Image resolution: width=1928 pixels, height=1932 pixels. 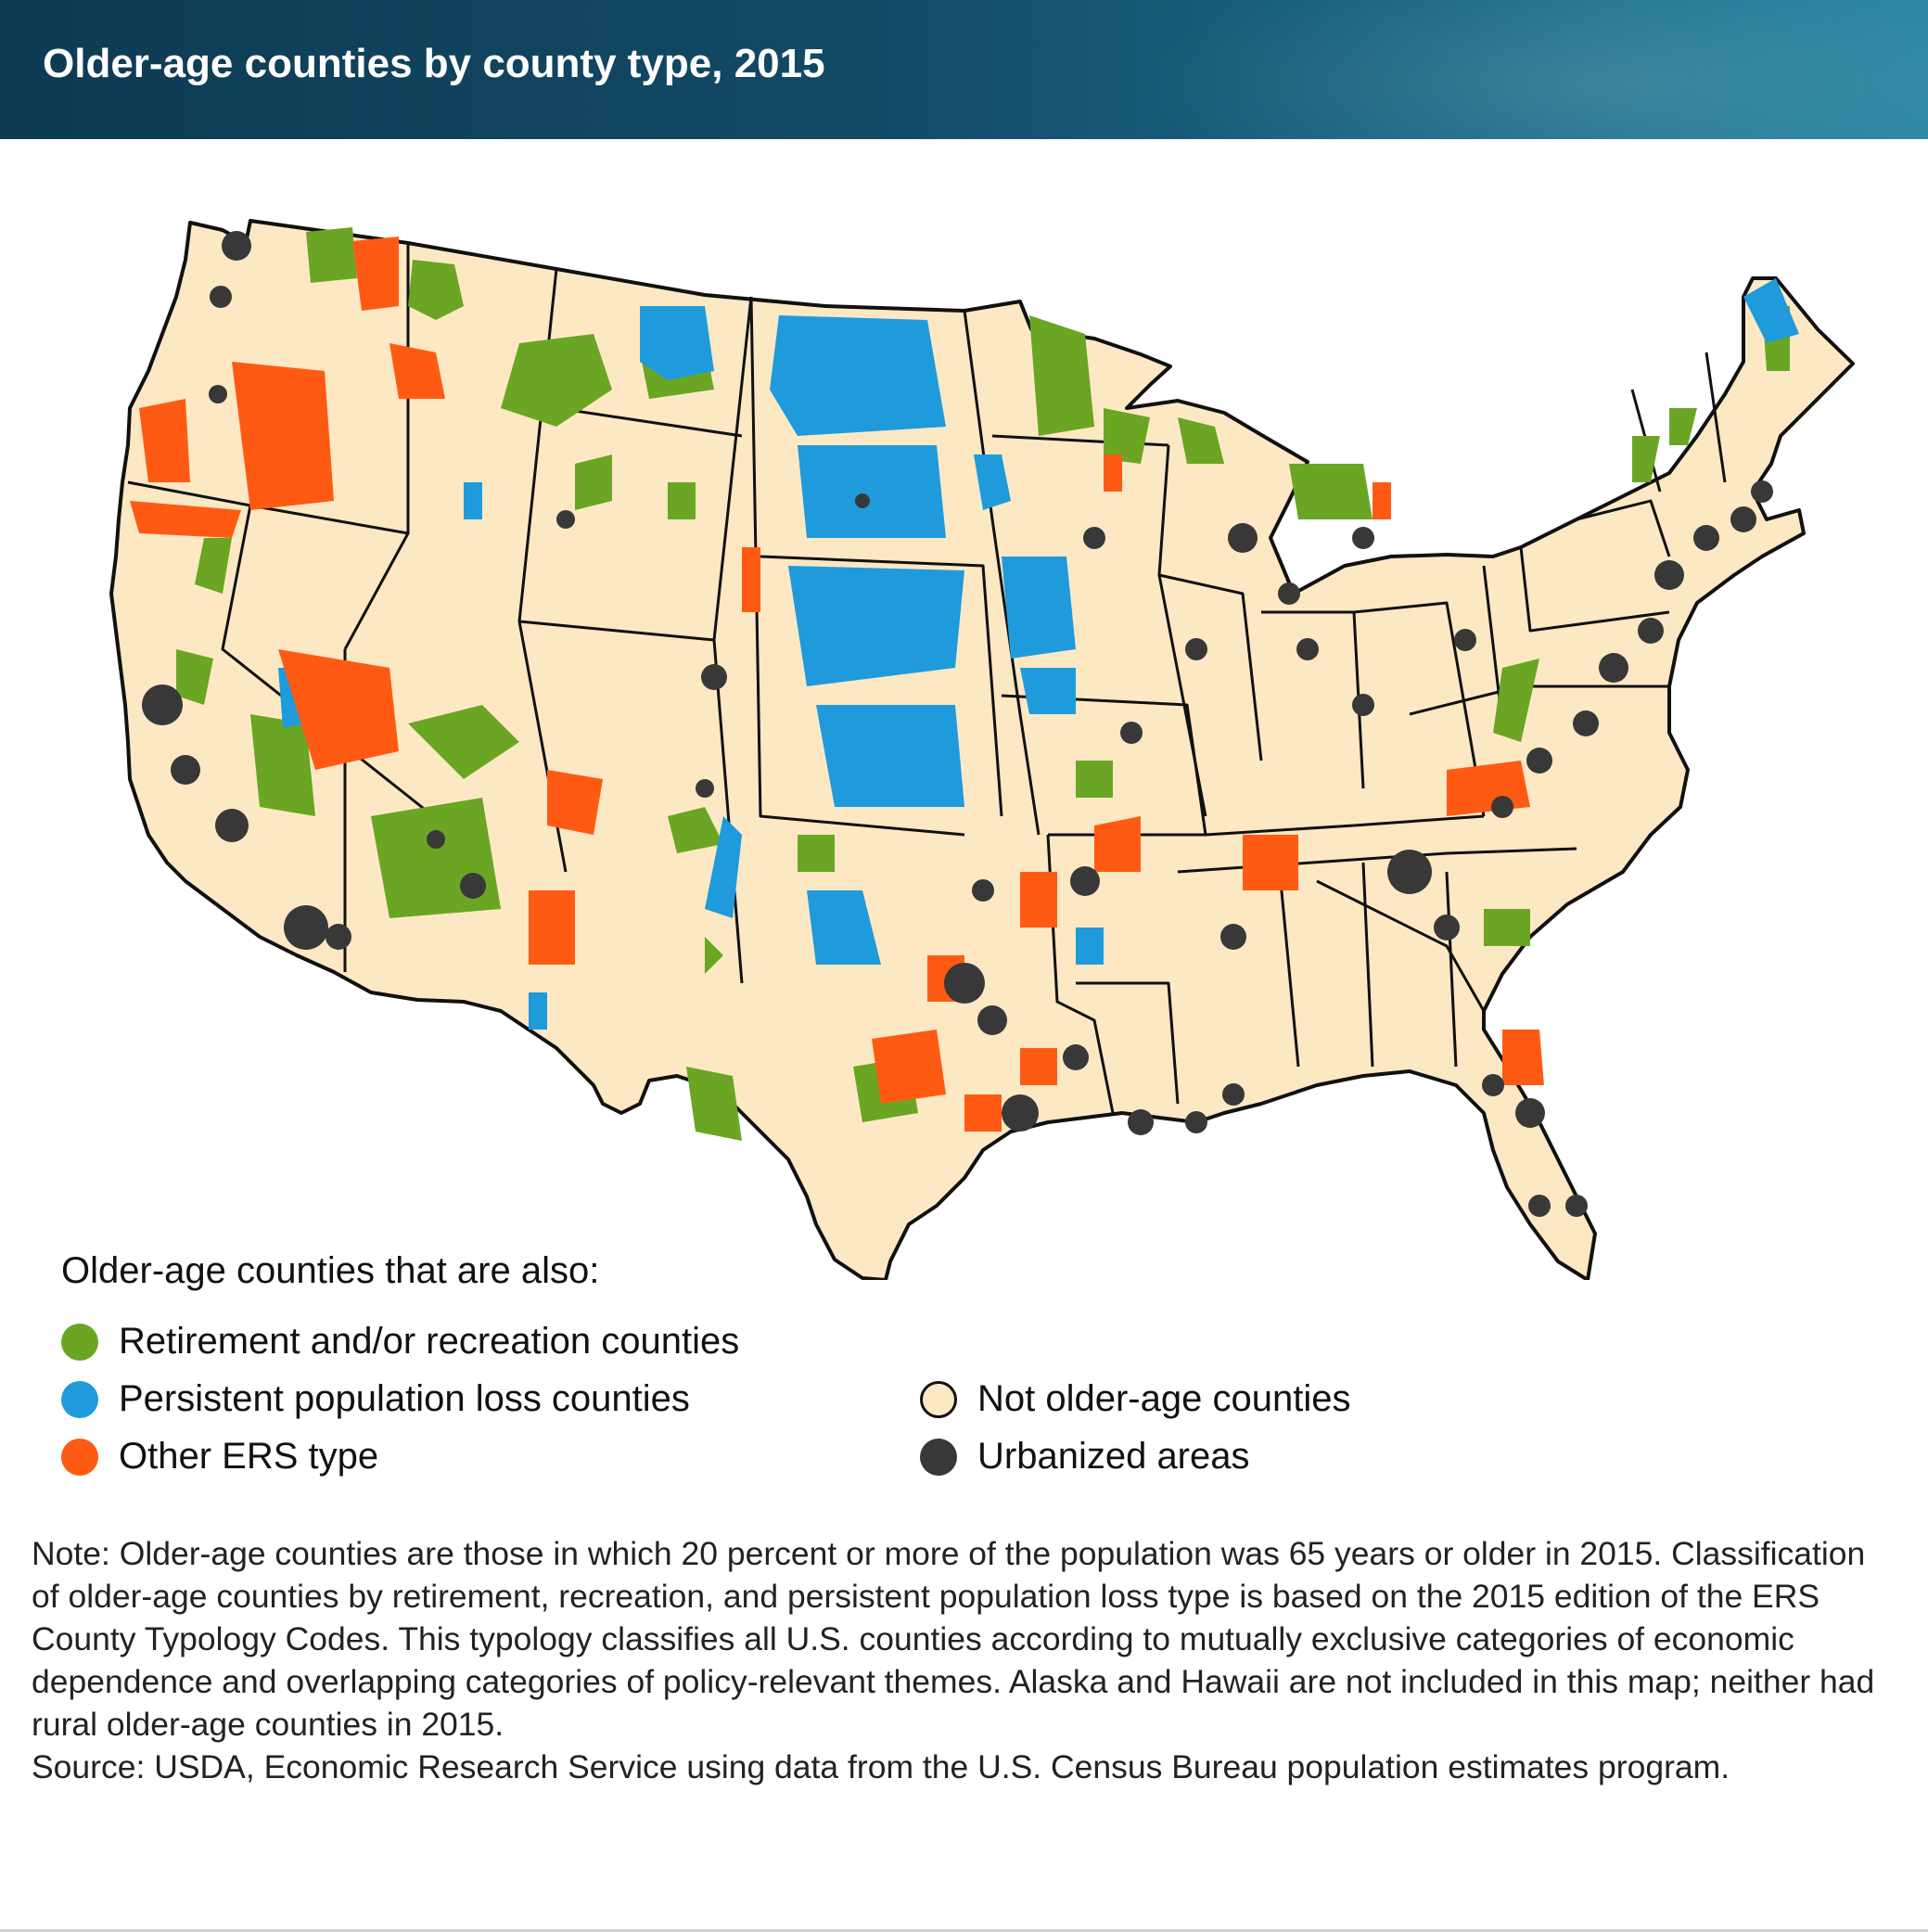 What do you see at coordinates (434, 63) in the screenshot?
I see `page-title: Older-age counties by county type, 2015` at bounding box center [434, 63].